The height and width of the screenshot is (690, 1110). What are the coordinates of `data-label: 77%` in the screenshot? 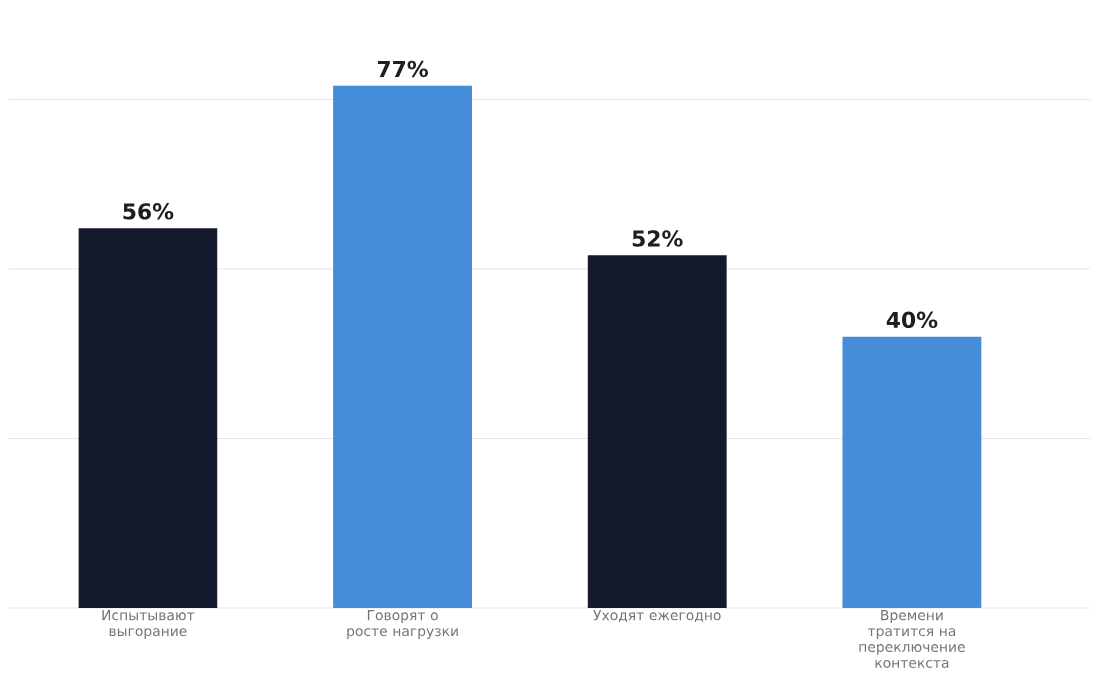 It's located at (402, 69).